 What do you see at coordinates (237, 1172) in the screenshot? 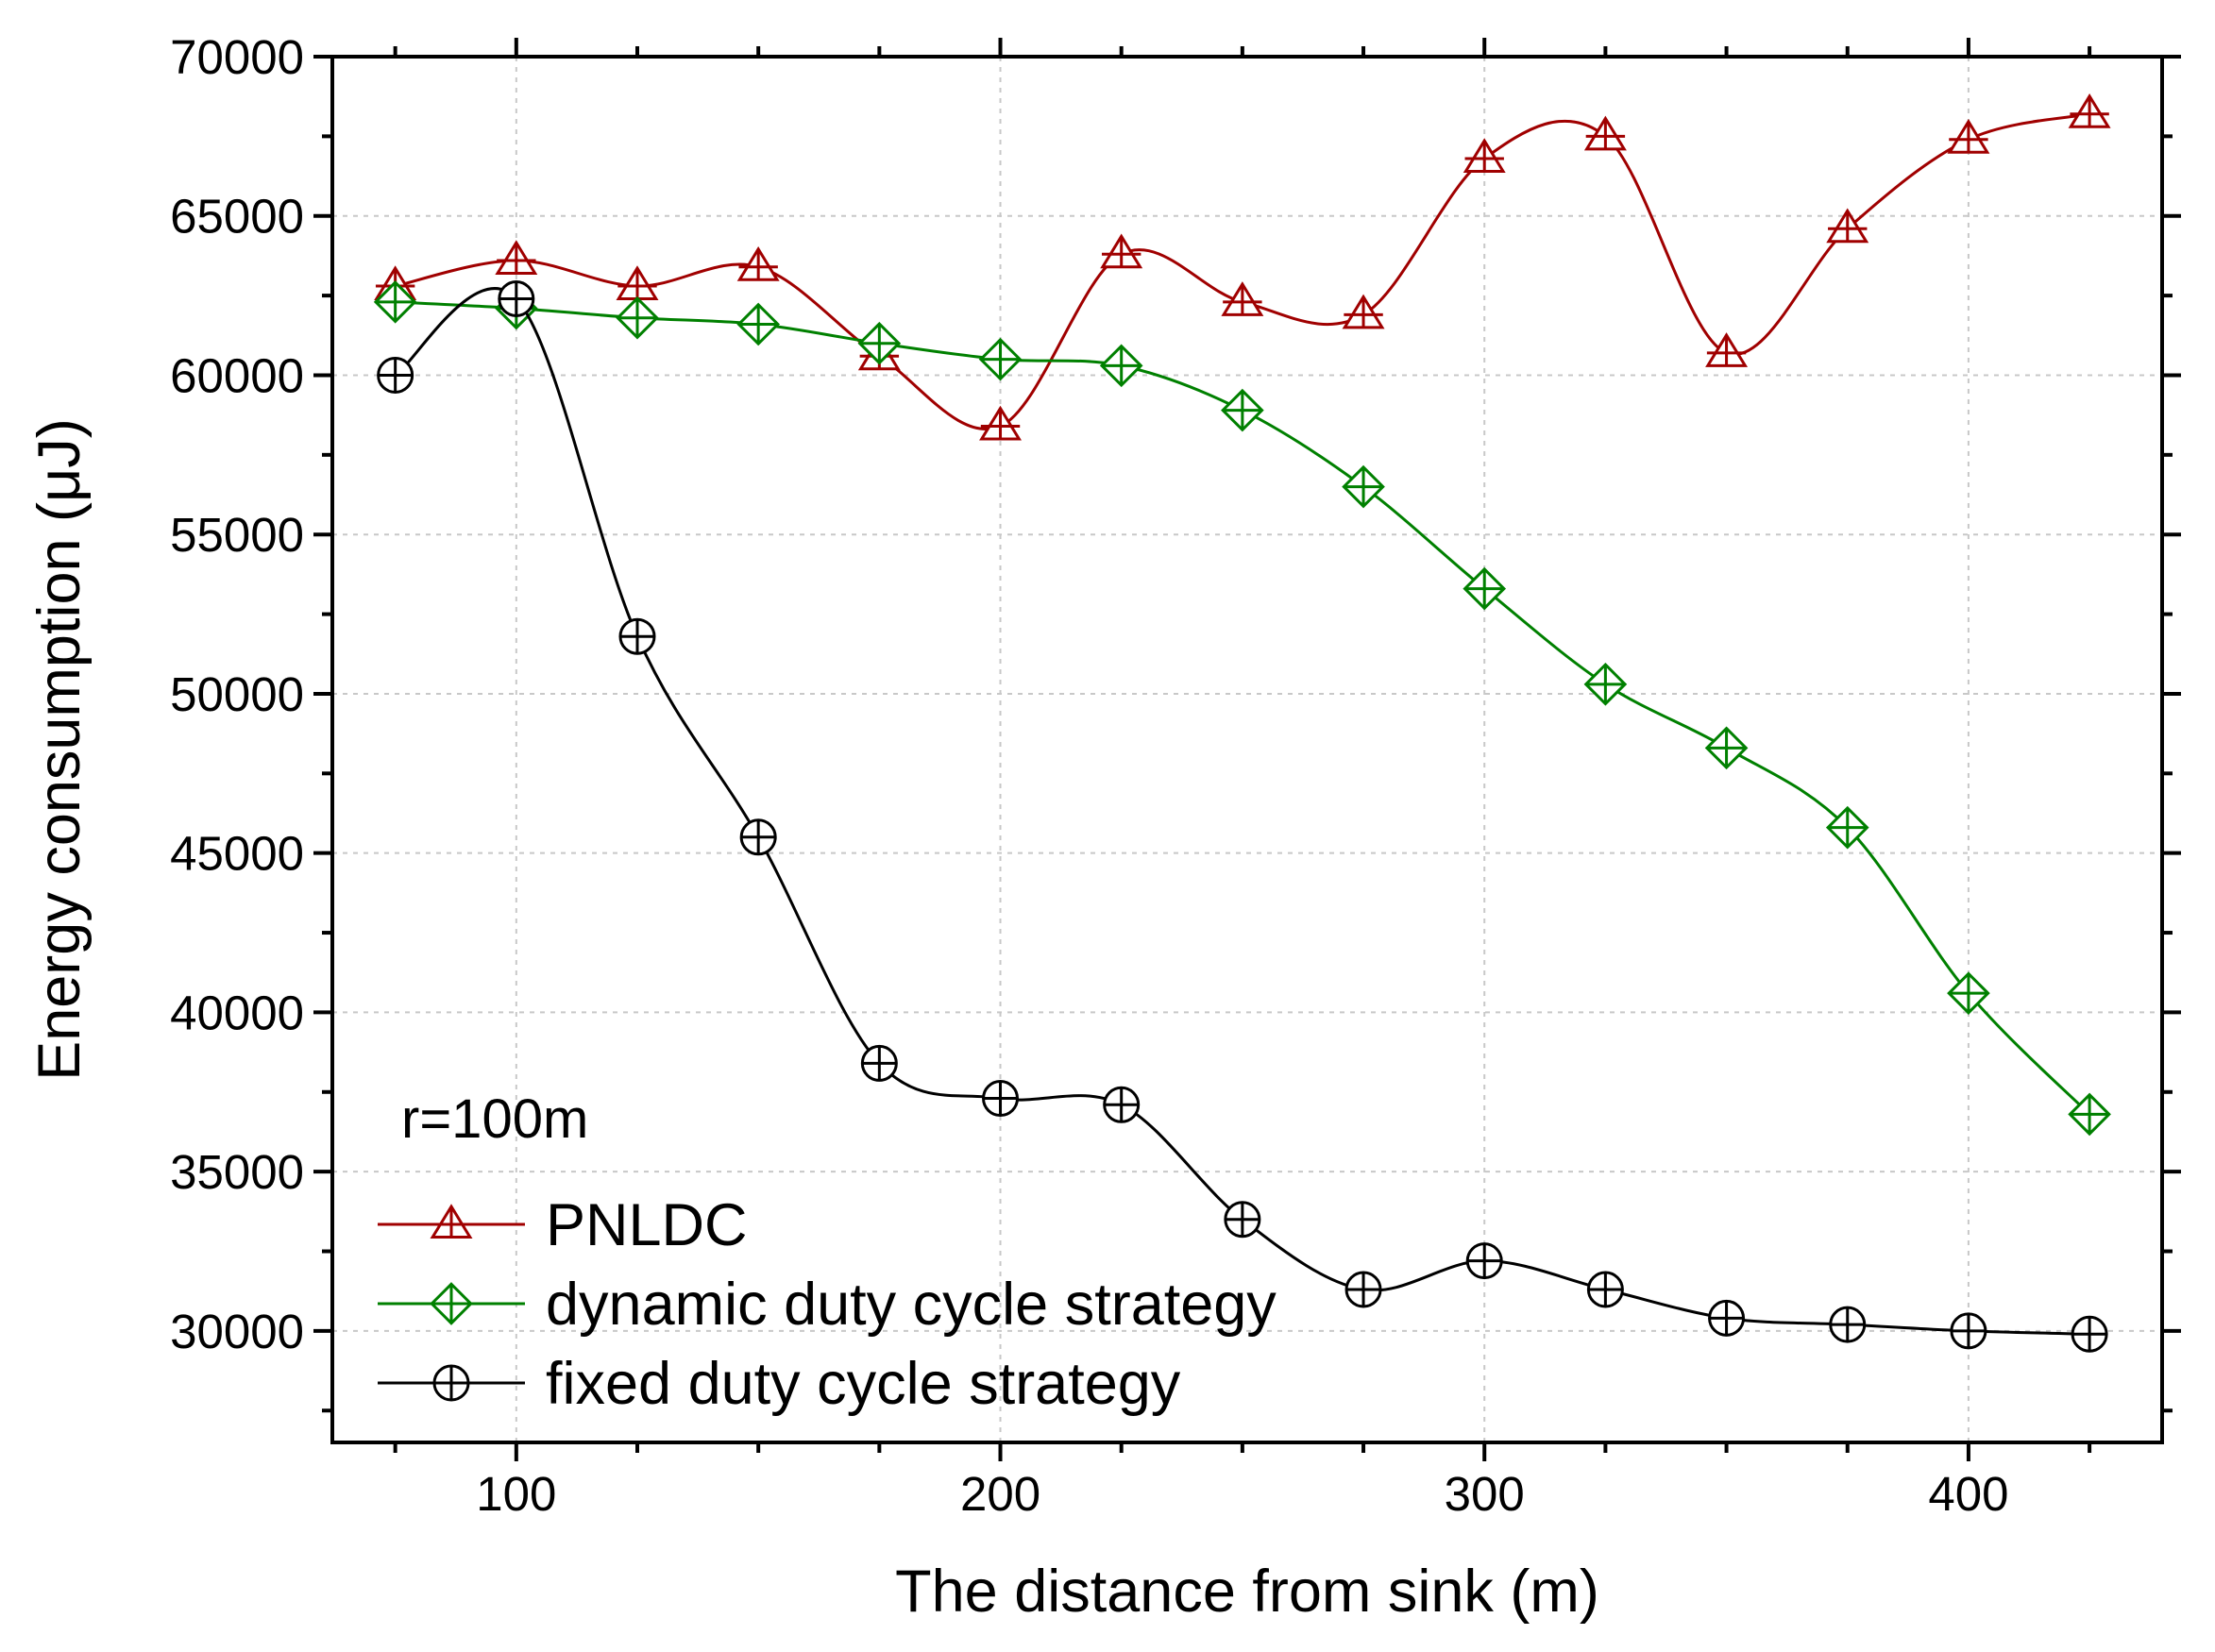
I see `y-tick-label: 35000` at bounding box center [237, 1172].